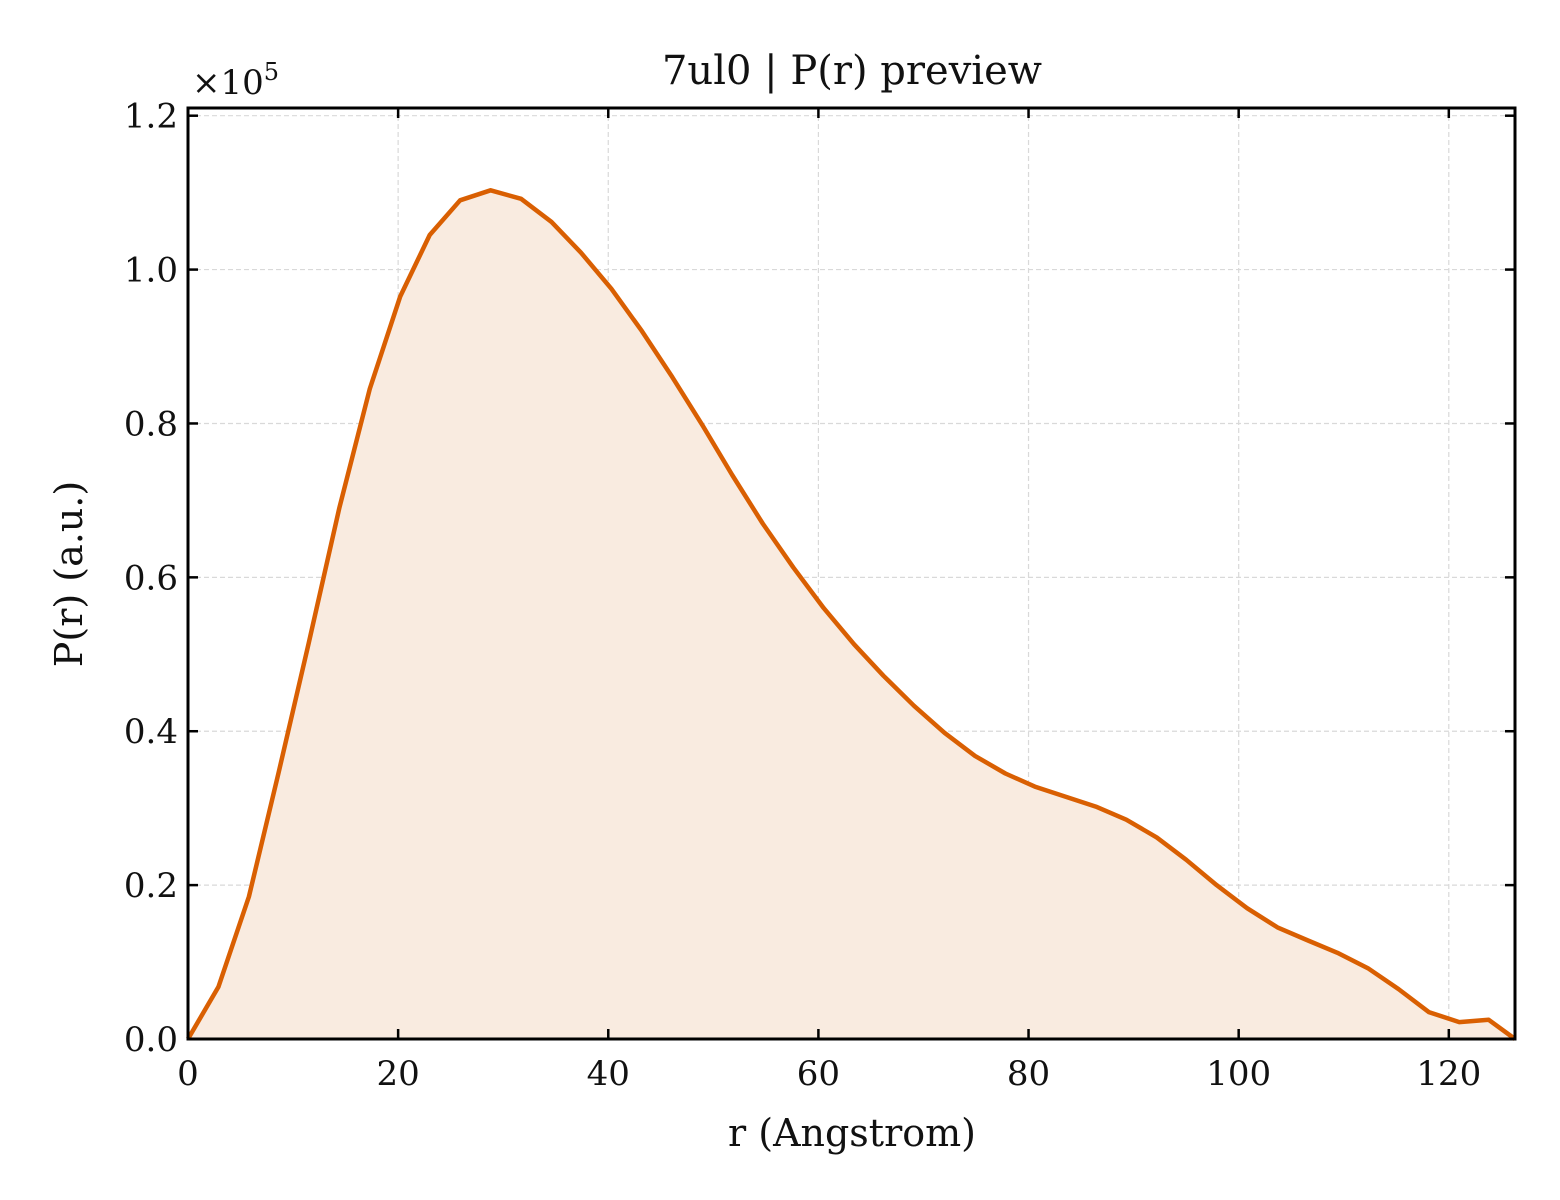 The width and height of the screenshot is (1560, 1200). I want to click on y-tick-label: 0.8, so click(151, 424).